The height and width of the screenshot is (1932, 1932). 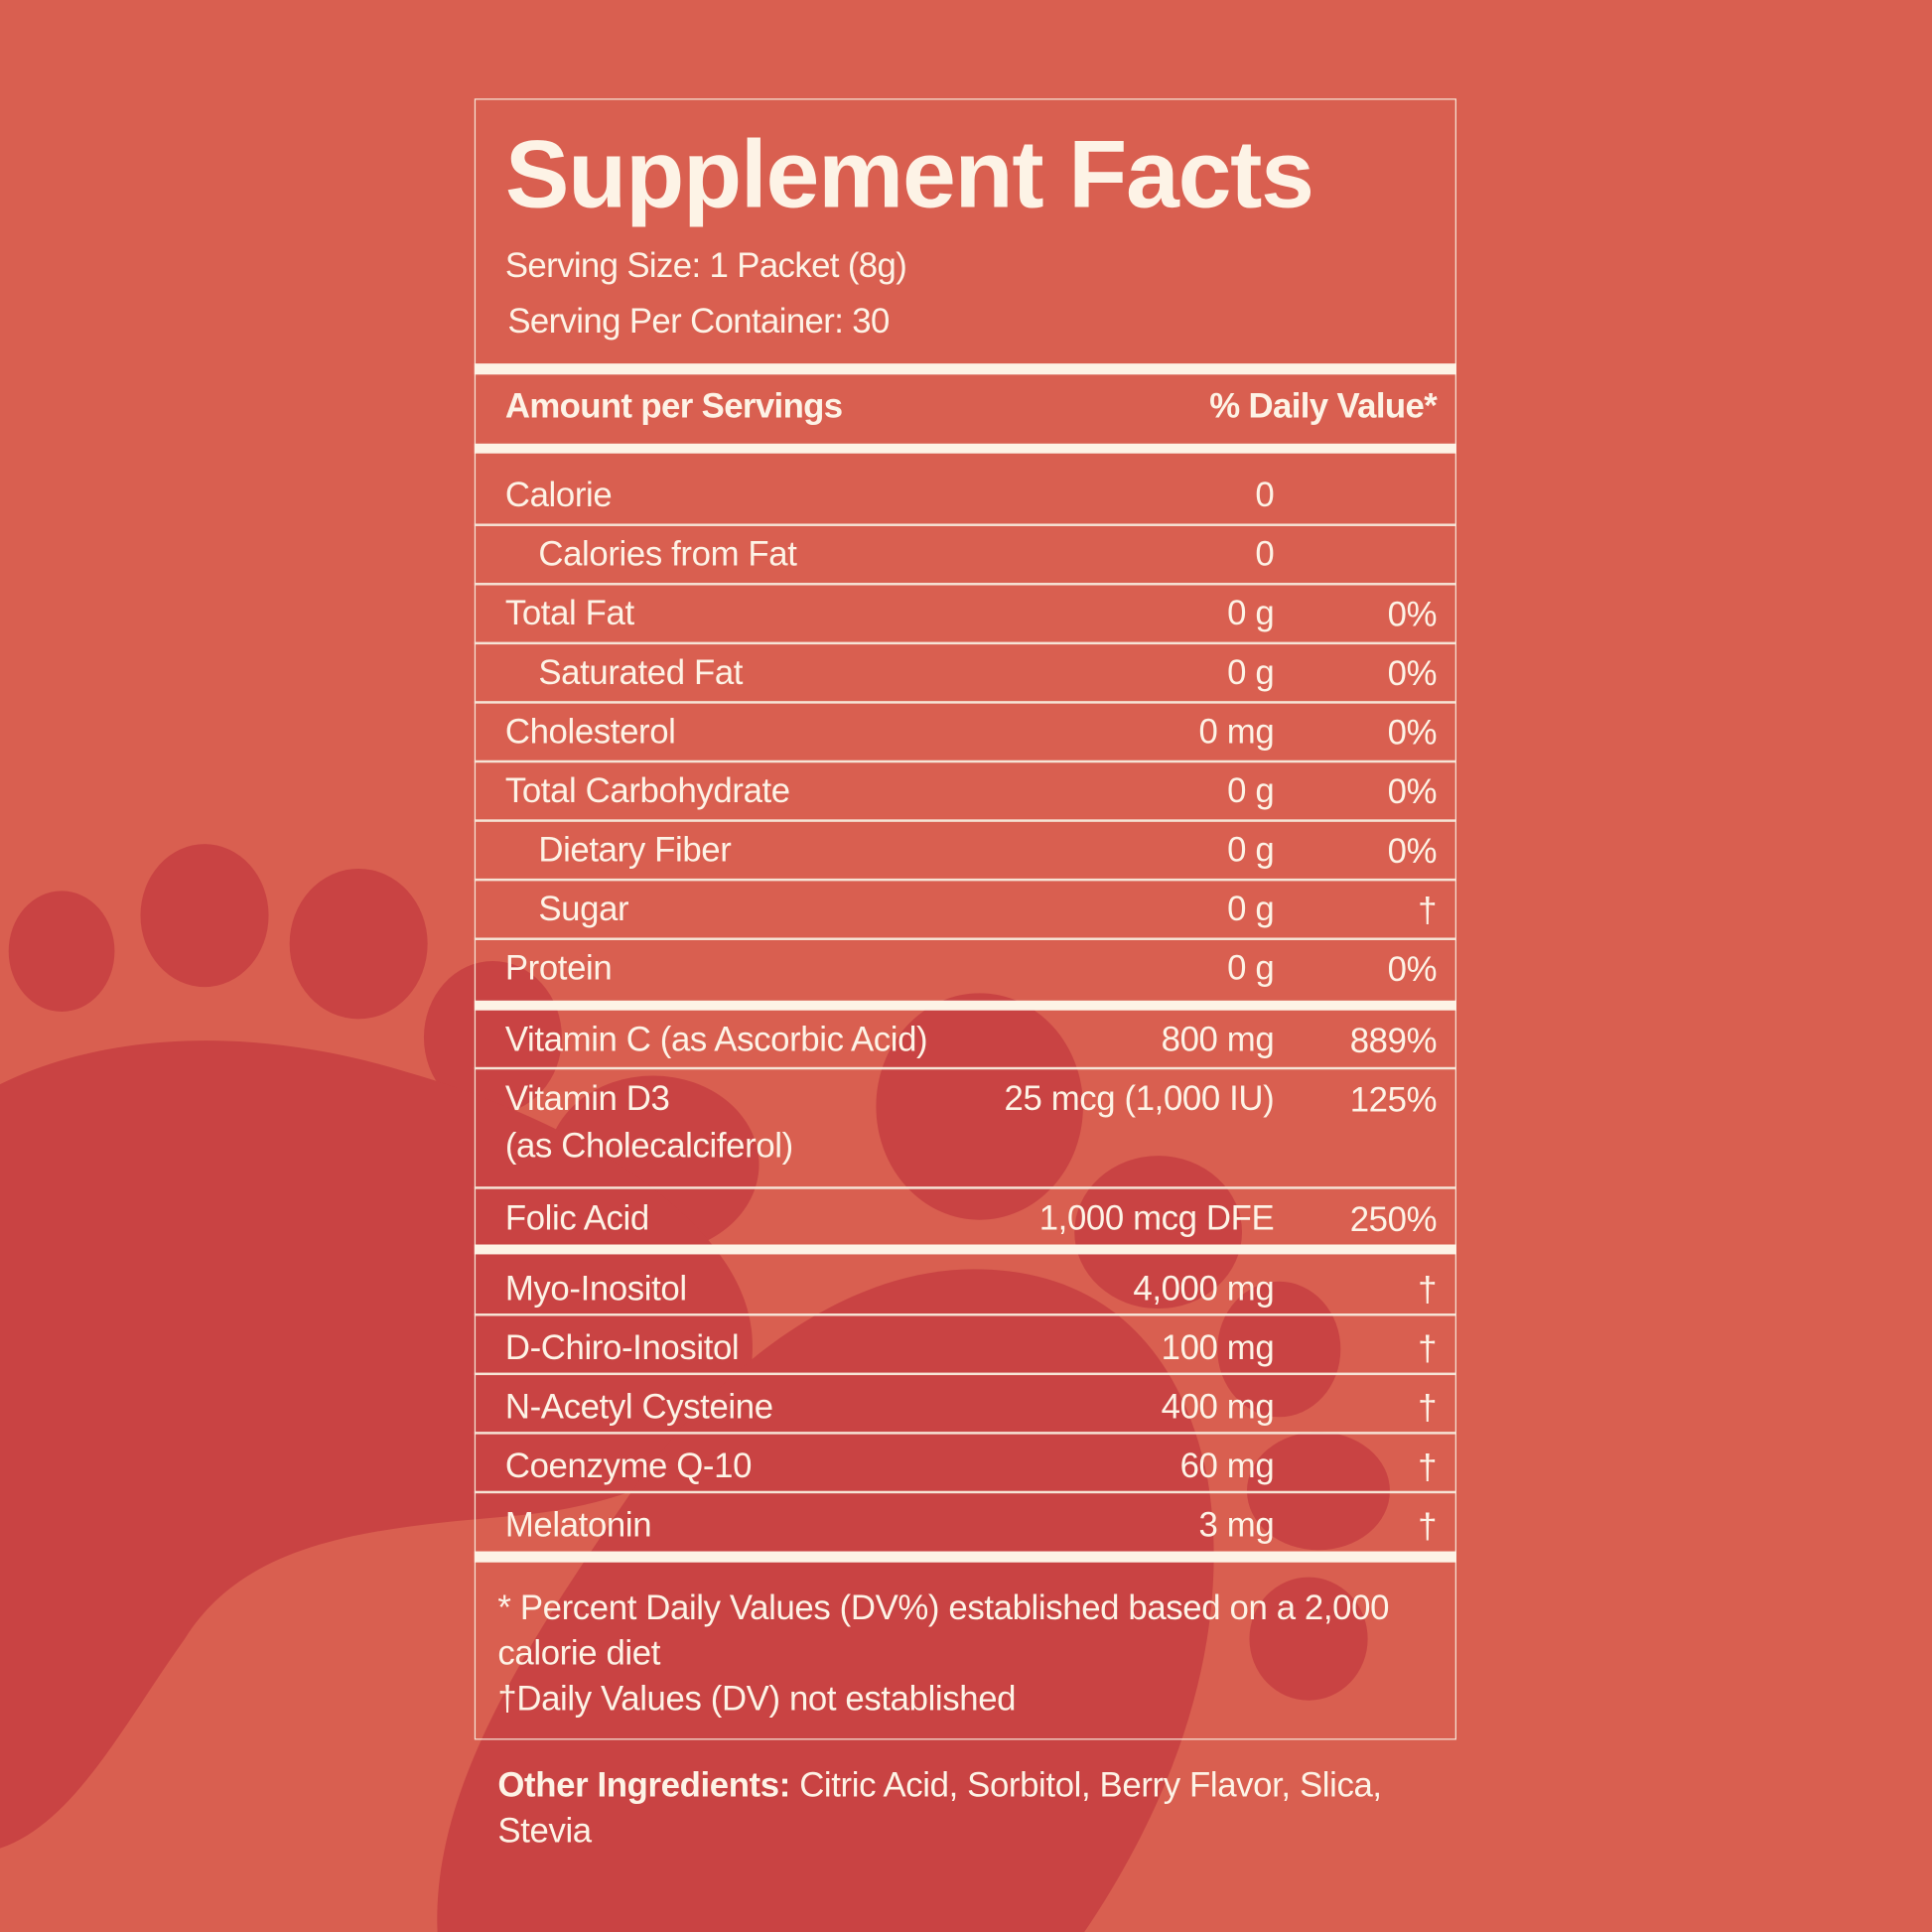 I want to click on serving-size: Serving Size: 1 Packet (8g), so click(x=706, y=265).